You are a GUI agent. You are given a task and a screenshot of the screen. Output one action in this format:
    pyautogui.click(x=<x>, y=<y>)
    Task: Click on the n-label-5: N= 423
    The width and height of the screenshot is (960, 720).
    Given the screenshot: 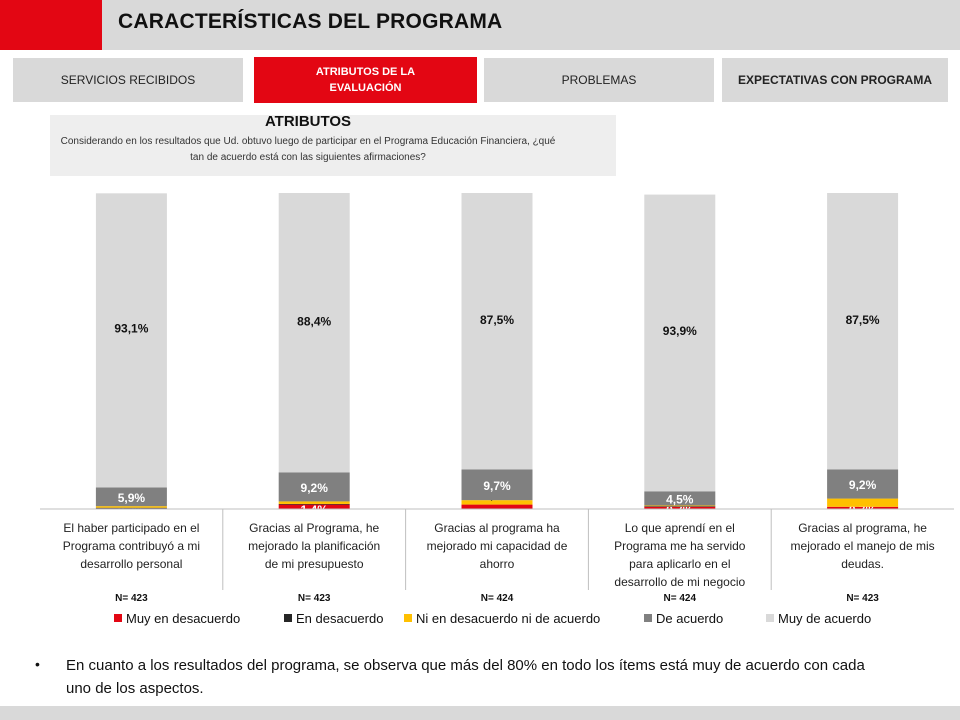 What is the action you would take?
    pyautogui.click(x=862, y=598)
    